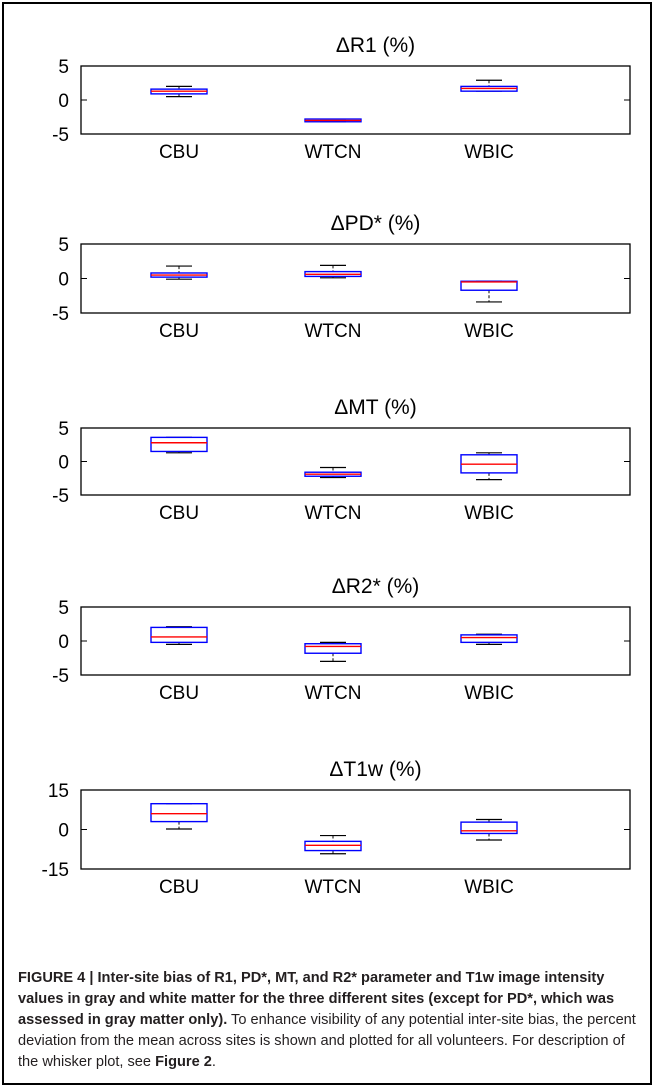 The height and width of the screenshot is (1091, 657). I want to click on caption-figure-ref: Figure 2, so click(183, 1062).